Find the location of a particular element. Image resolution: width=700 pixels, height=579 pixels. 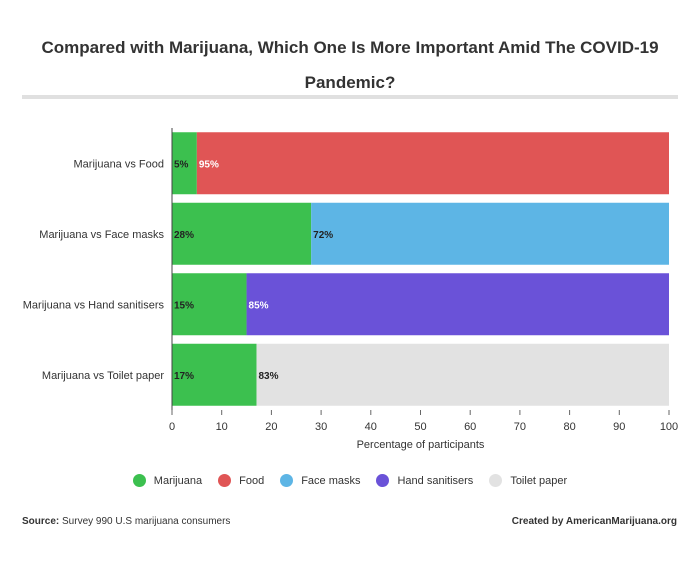

legend-item: Marijuana is located at coordinates (167, 480).